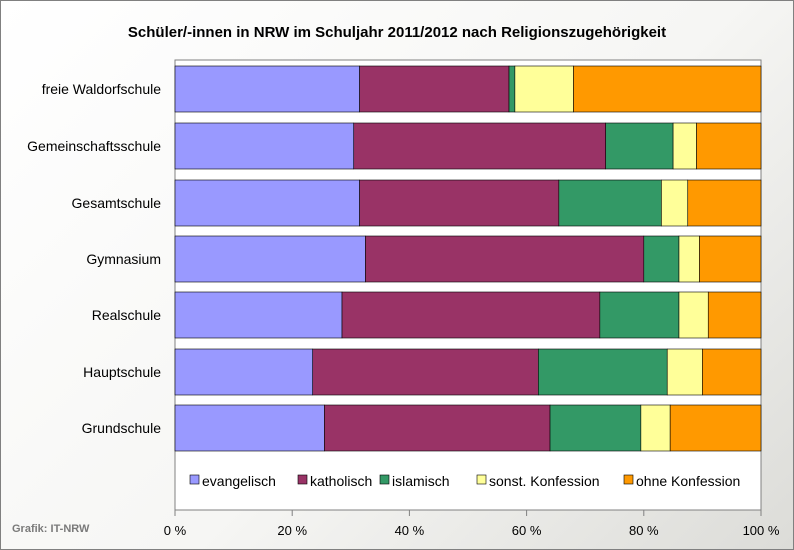 The image size is (794, 550). Describe the element at coordinates (175, 530) in the screenshot. I see `x-tick-label: 0 %` at that location.